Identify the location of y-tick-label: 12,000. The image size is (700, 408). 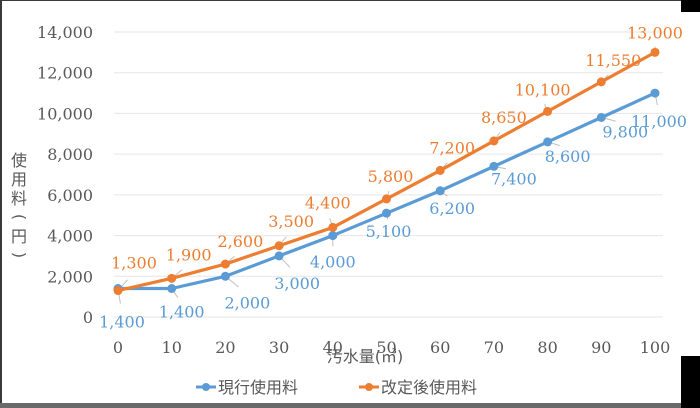
(65, 73).